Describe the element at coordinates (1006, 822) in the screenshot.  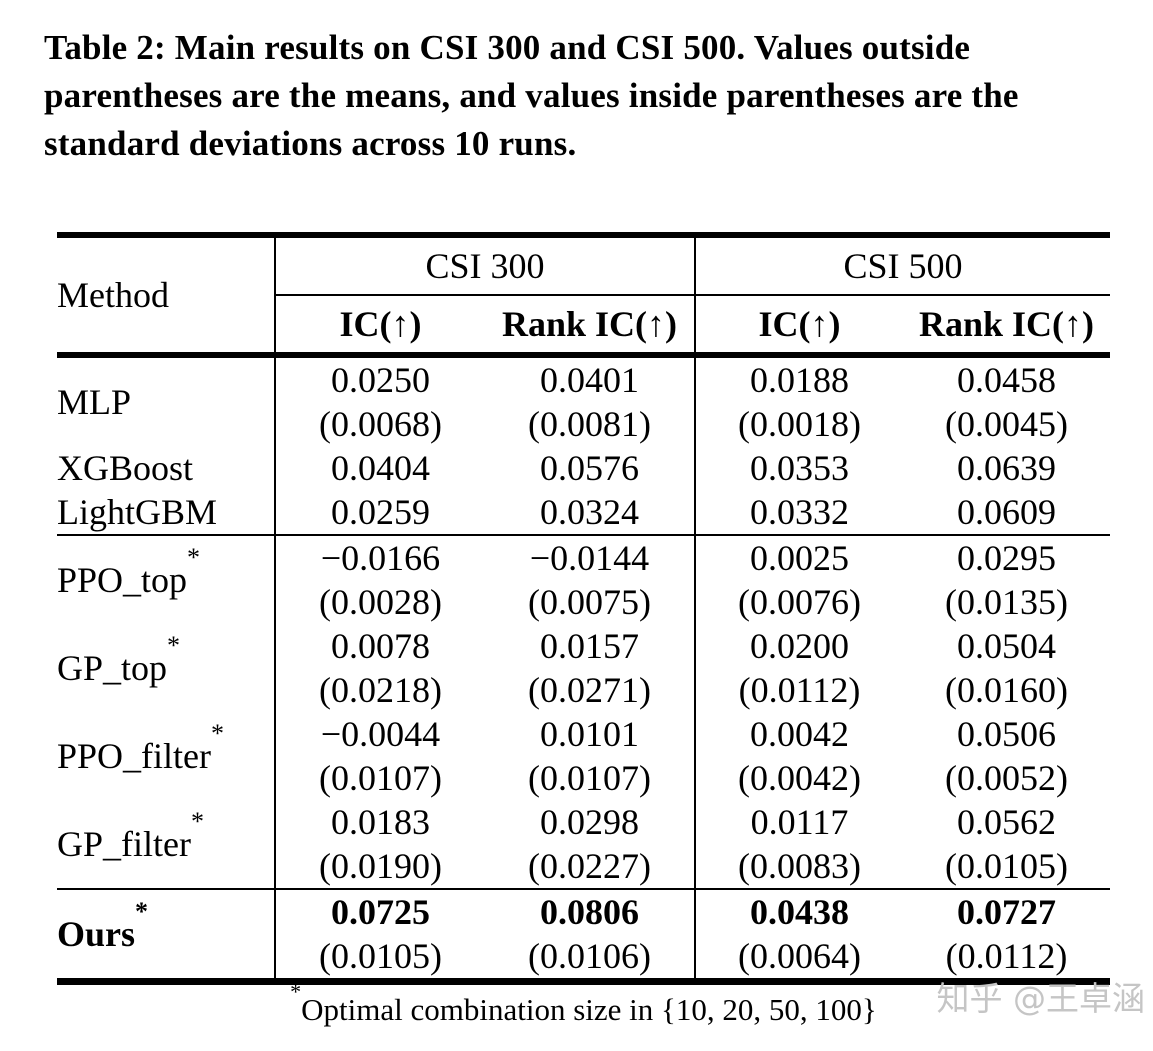
I see `mean-value: 0.0562` at that location.